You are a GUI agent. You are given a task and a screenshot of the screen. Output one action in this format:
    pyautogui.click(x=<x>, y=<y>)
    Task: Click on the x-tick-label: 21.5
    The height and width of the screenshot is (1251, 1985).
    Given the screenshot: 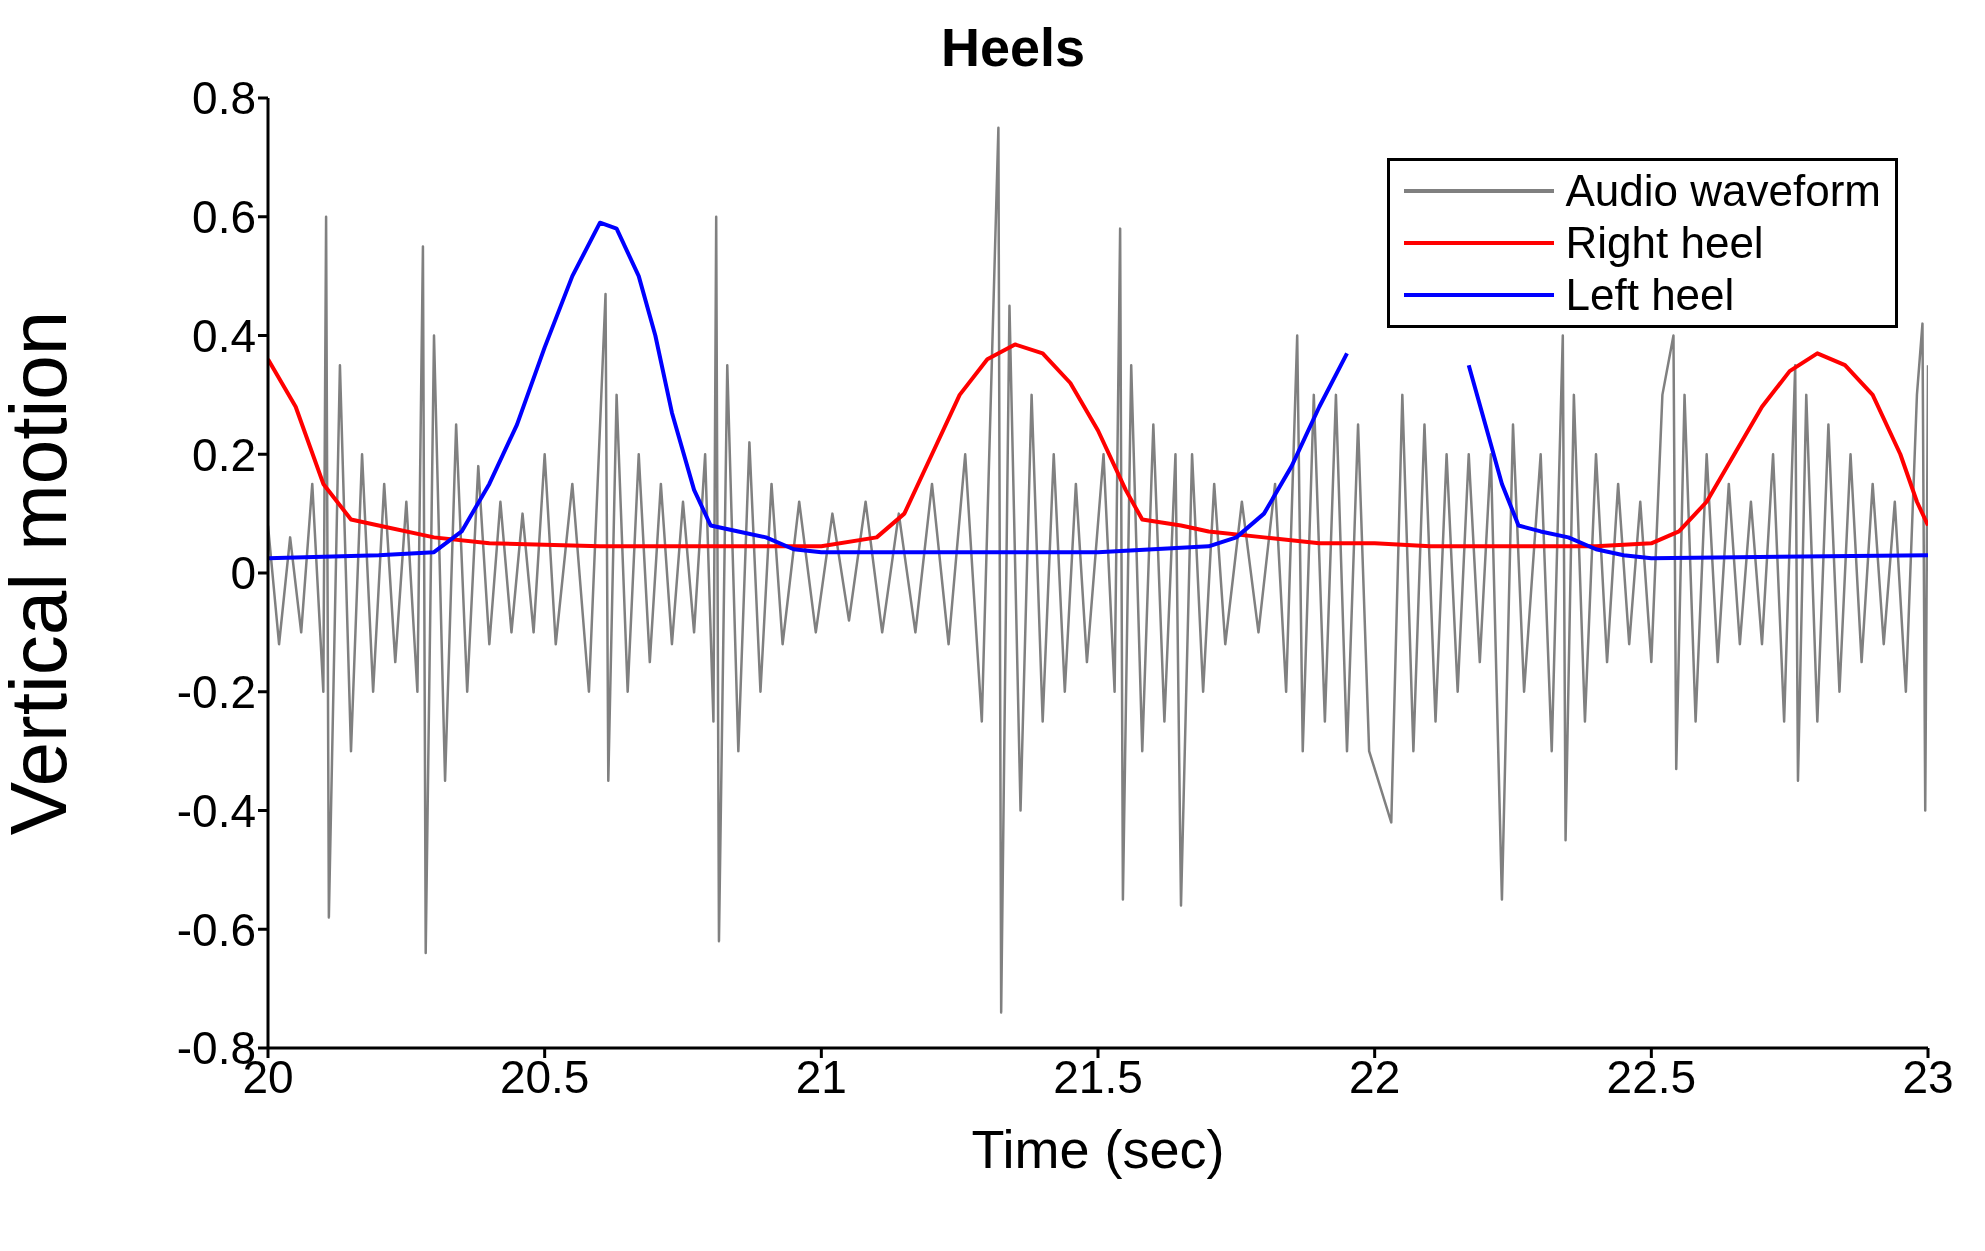 What is the action you would take?
    pyautogui.click(x=1098, y=1076)
    